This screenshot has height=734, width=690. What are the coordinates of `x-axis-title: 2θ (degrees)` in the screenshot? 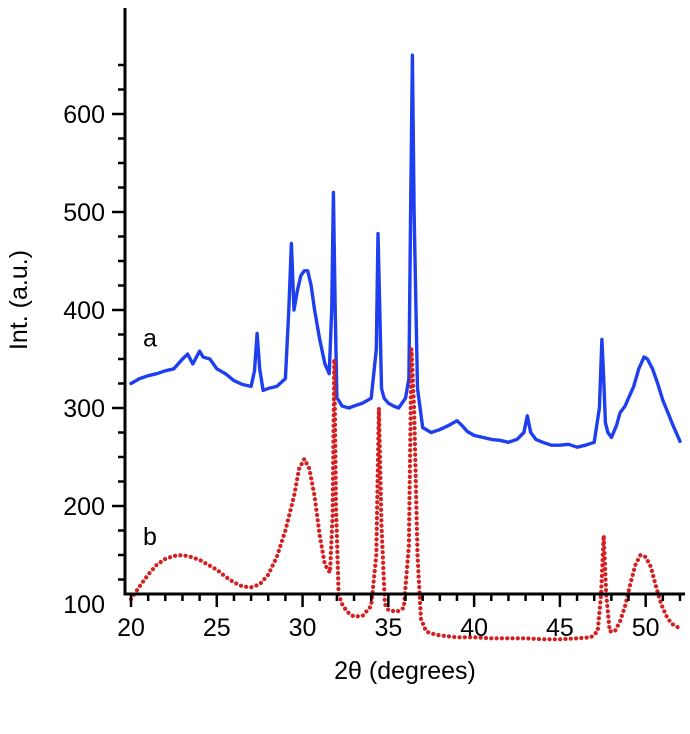 It's located at (405, 671).